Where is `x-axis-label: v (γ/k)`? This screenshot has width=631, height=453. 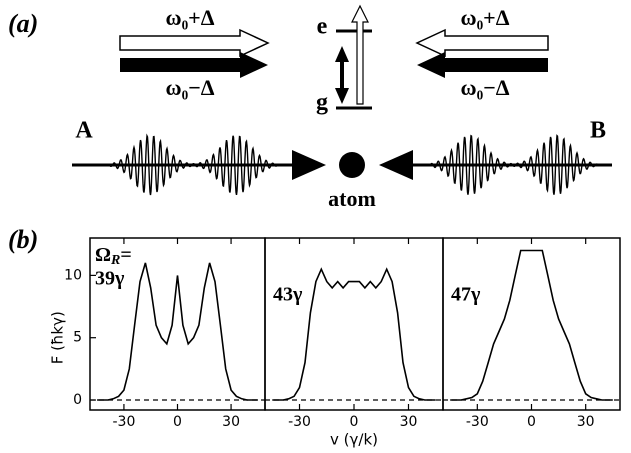
x-axis-label: v (γ/k) is located at coordinates (354, 440).